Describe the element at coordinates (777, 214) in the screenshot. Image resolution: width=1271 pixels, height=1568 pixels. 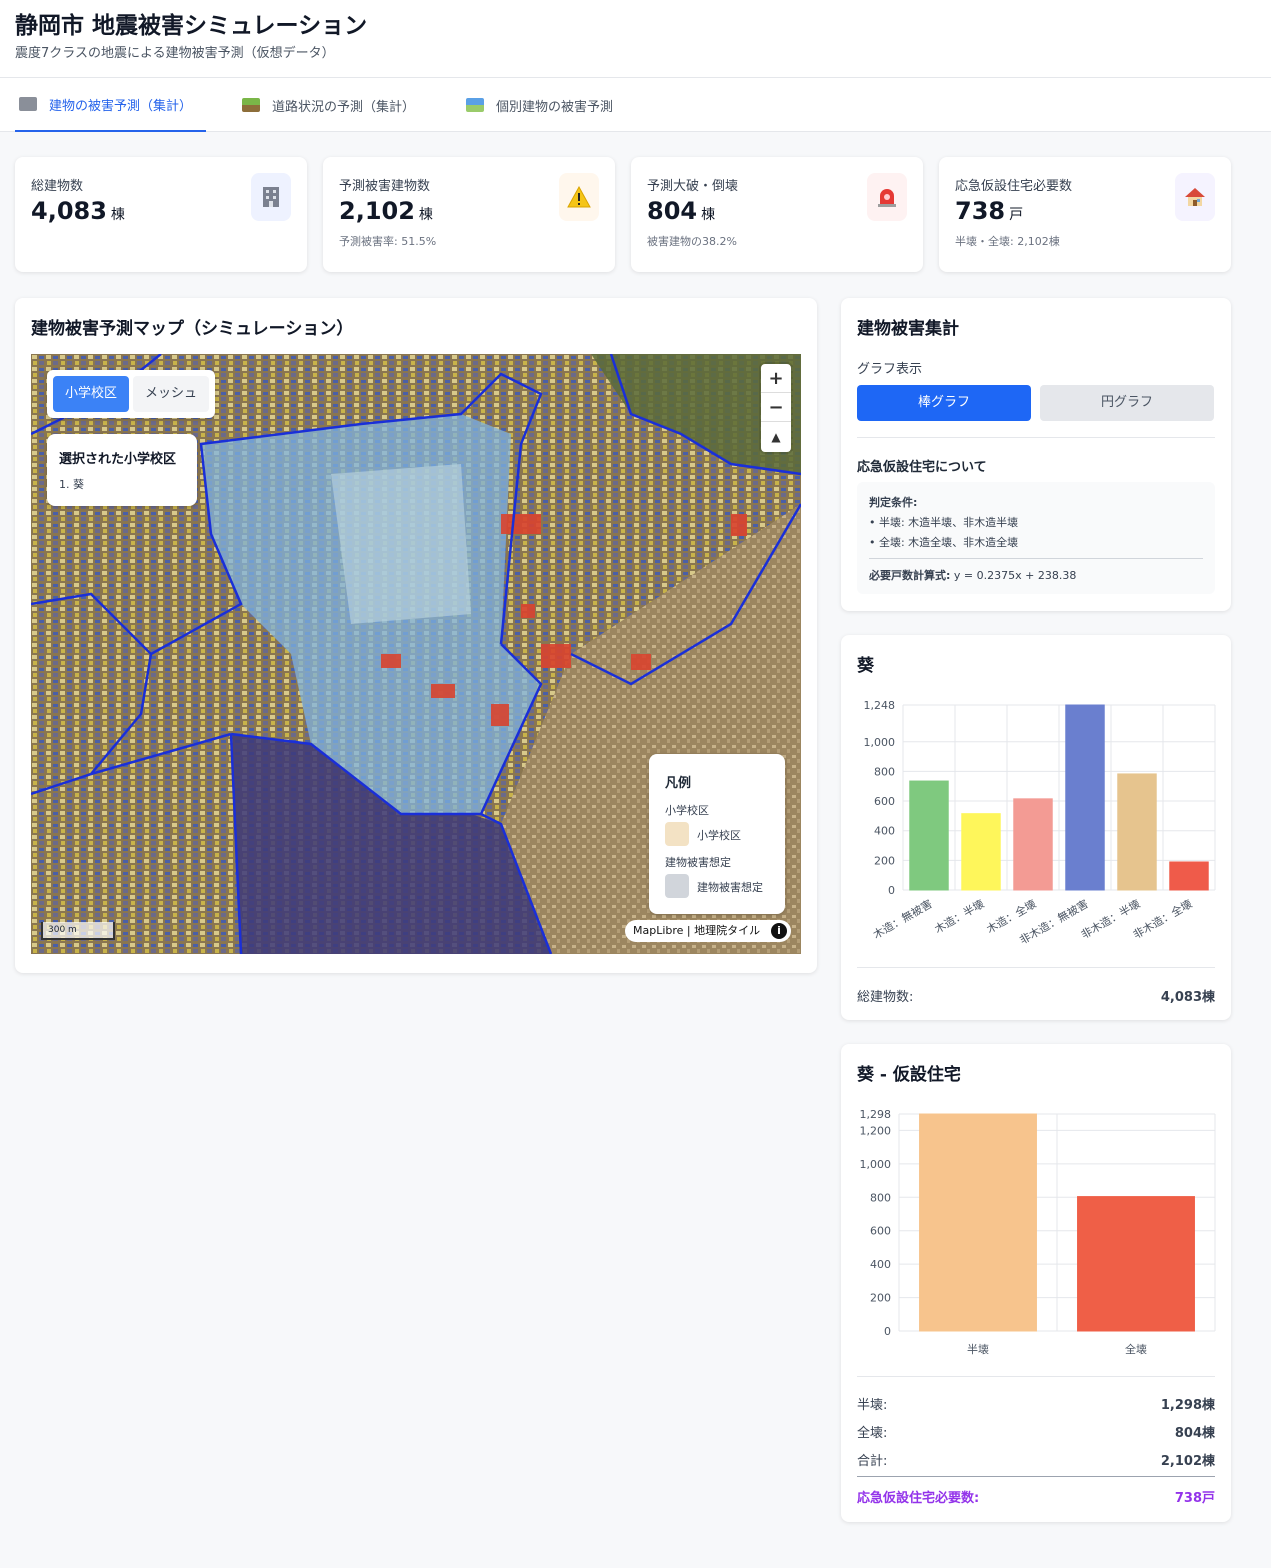
I see `stat-card-collapse: 予測大破・倒壊 804 棟 被害建物の38.2%` at that location.